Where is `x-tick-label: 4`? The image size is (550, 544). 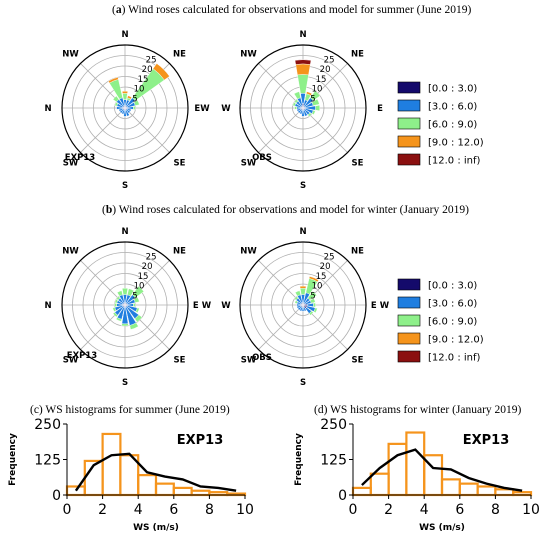
x-tick-label: 4 is located at coordinates (424, 510).